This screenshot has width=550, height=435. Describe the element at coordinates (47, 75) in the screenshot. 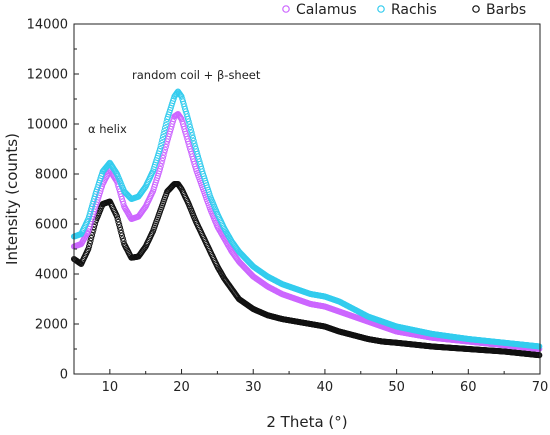

I see `y-tick-label: 12000` at that location.